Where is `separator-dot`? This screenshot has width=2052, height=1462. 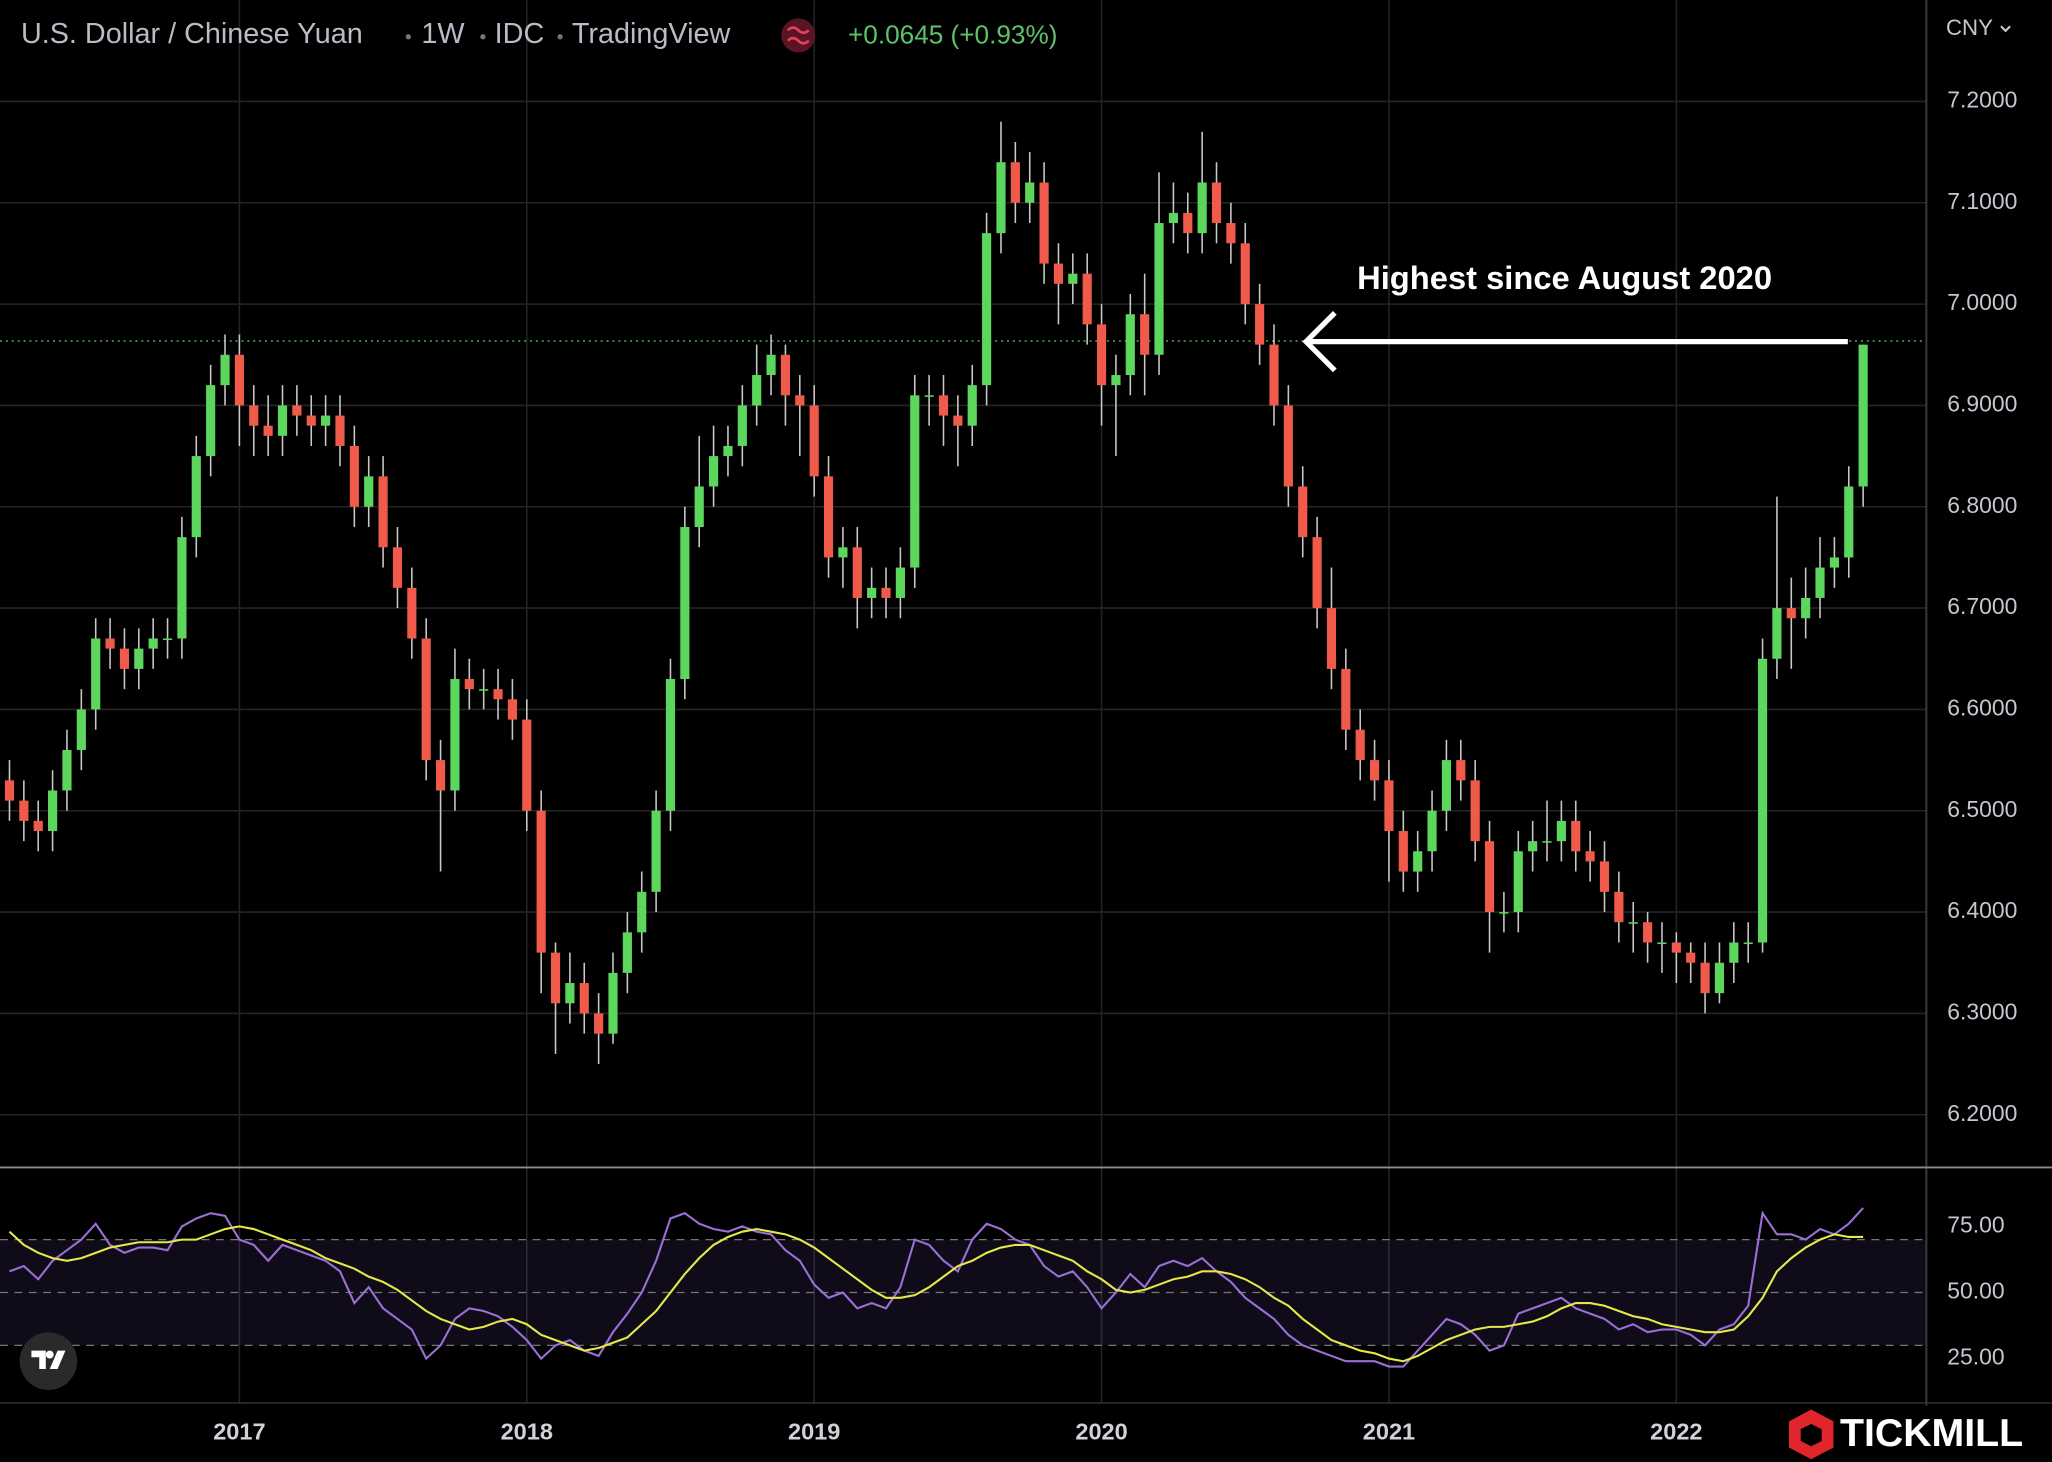 separator-dot is located at coordinates (560, 37).